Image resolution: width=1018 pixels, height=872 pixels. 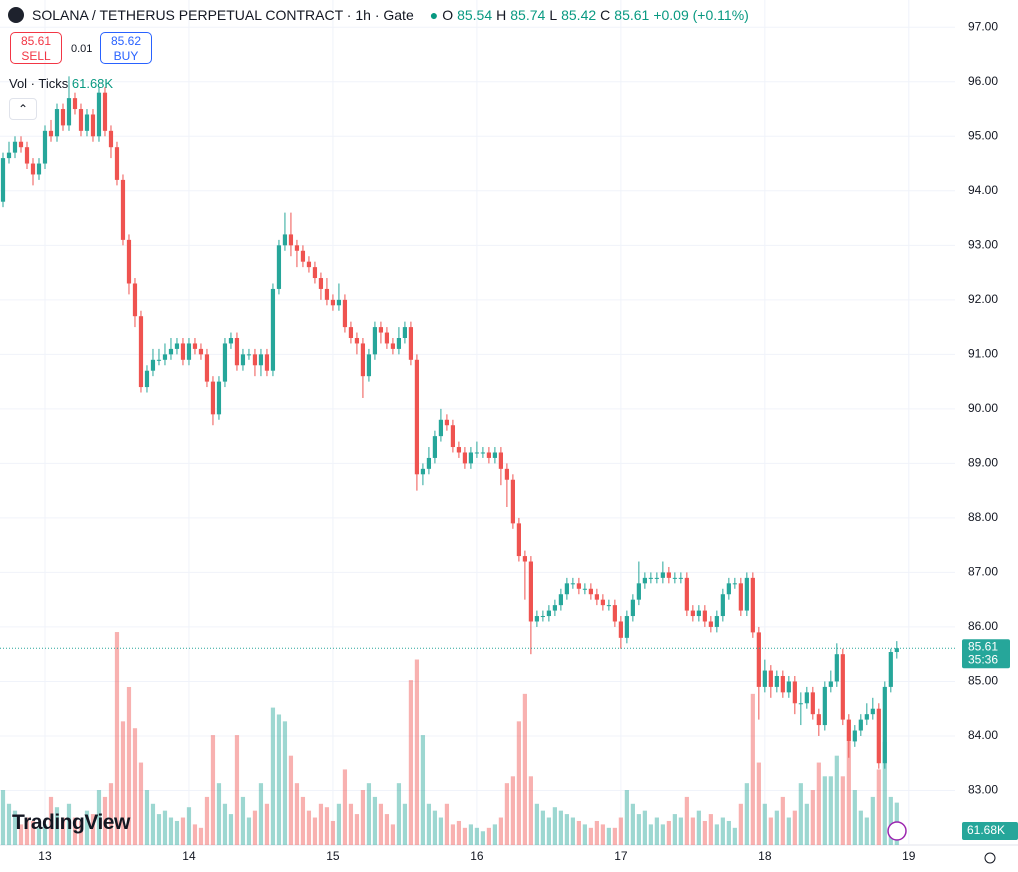 What do you see at coordinates (189, 856) in the screenshot?
I see `x-tick-label: 14` at bounding box center [189, 856].